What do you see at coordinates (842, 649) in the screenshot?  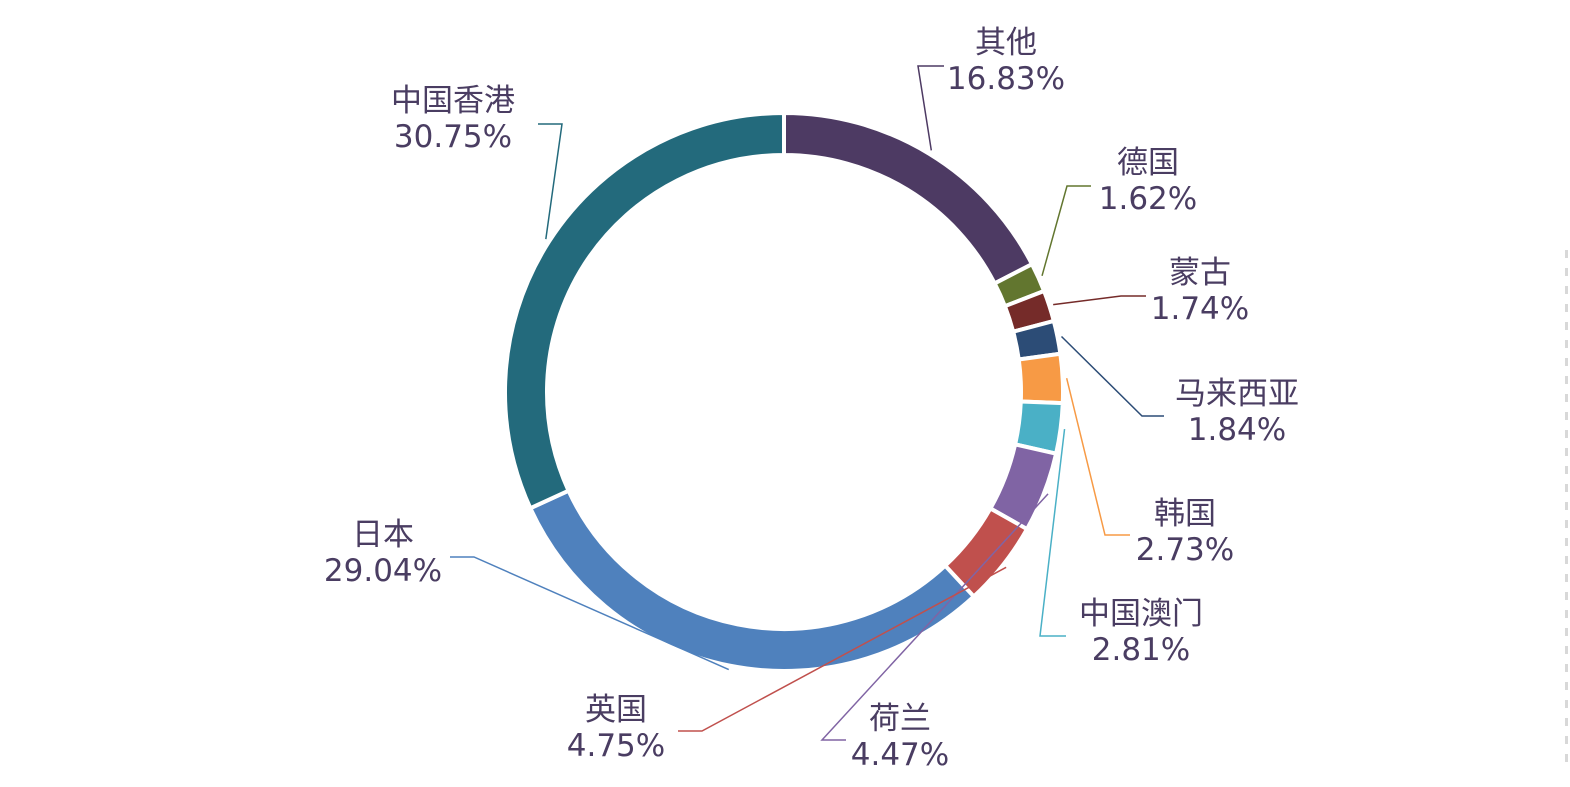 I see `leader-line-英国` at bounding box center [842, 649].